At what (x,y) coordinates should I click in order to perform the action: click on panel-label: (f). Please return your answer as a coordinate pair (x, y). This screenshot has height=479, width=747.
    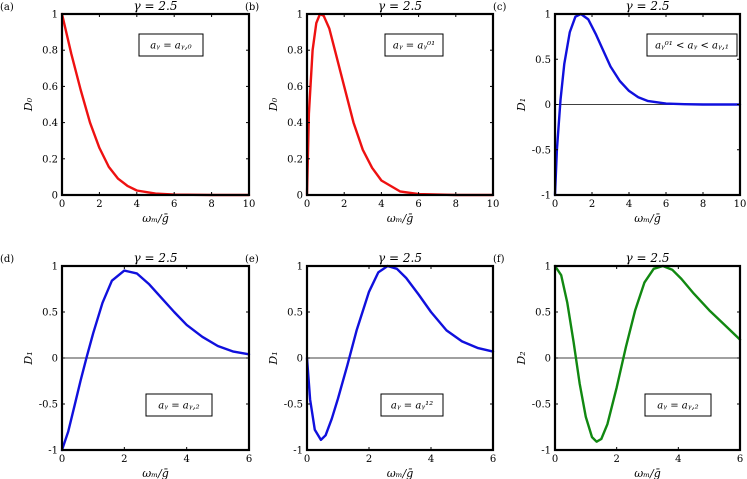
    Looking at the image, I should click on (499, 259).